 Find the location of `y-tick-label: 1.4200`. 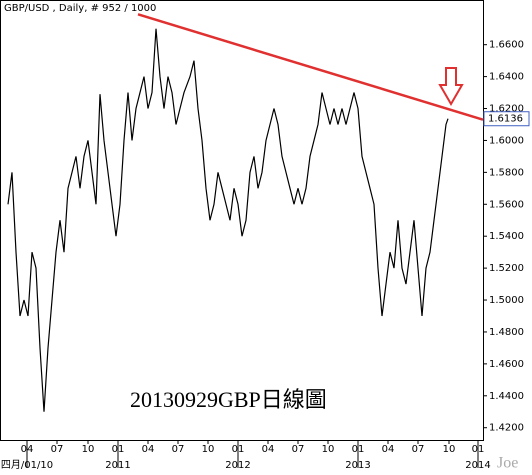

y-tick-label: 1.4200 is located at coordinates (506, 428).